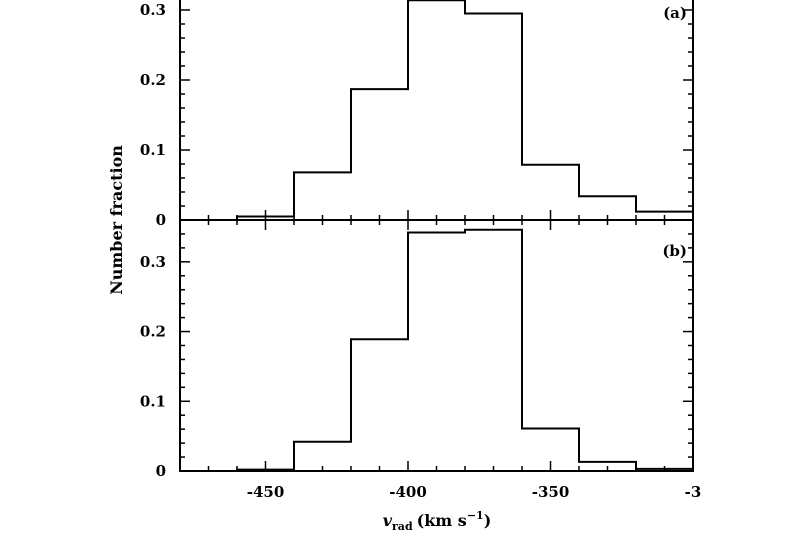 This screenshot has height=533, width=800. What do you see at coordinates (161, 220) in the screenshot?
I see `panel-a-y-tick-label: 0` at bounding box center [161, 220].